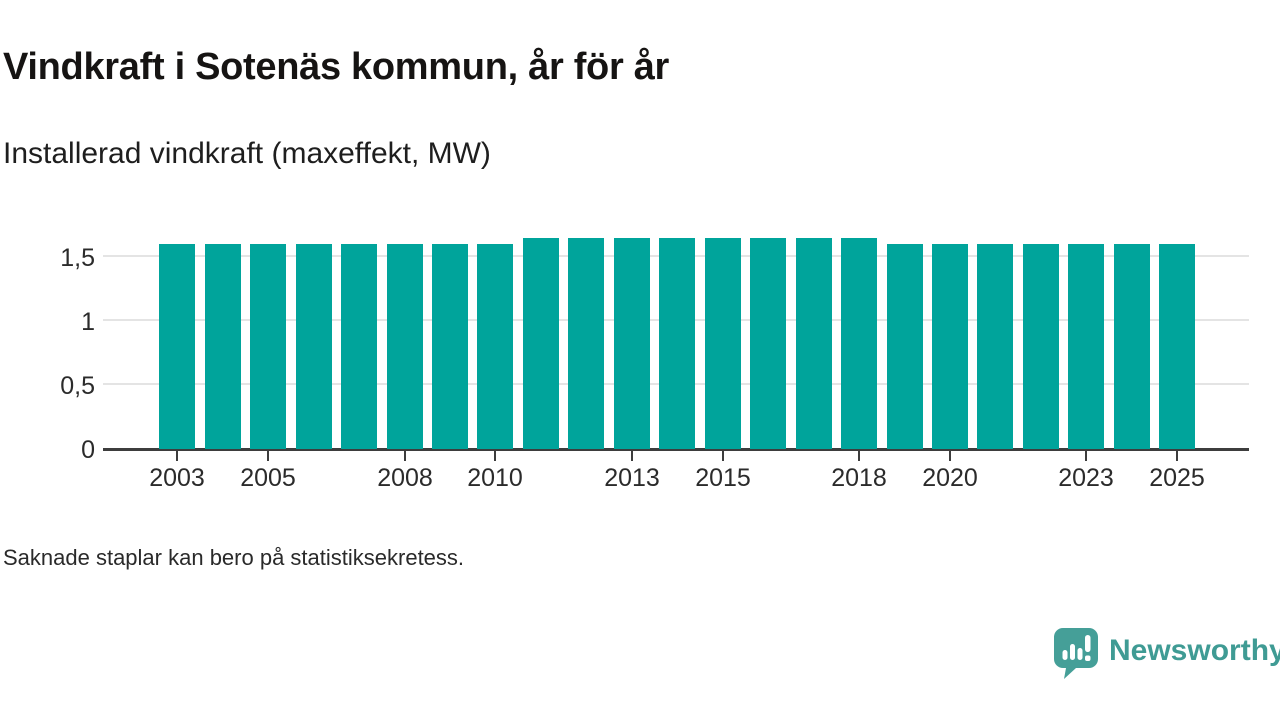  Describe the element at coordinates (336, 67) in the screenshot. I see `chart-title: Vindkraft i Sotenäs kommun, år för år` at that location.